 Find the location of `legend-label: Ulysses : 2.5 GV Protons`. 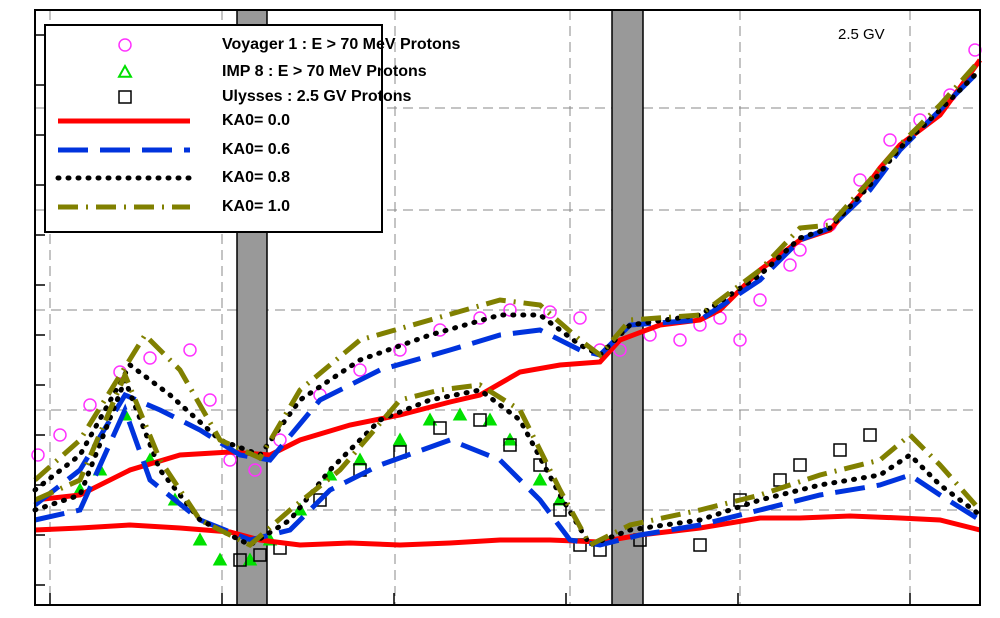

legend-label: Ulysses : 2.5 GV Protons is located at coordinates (317, 96).